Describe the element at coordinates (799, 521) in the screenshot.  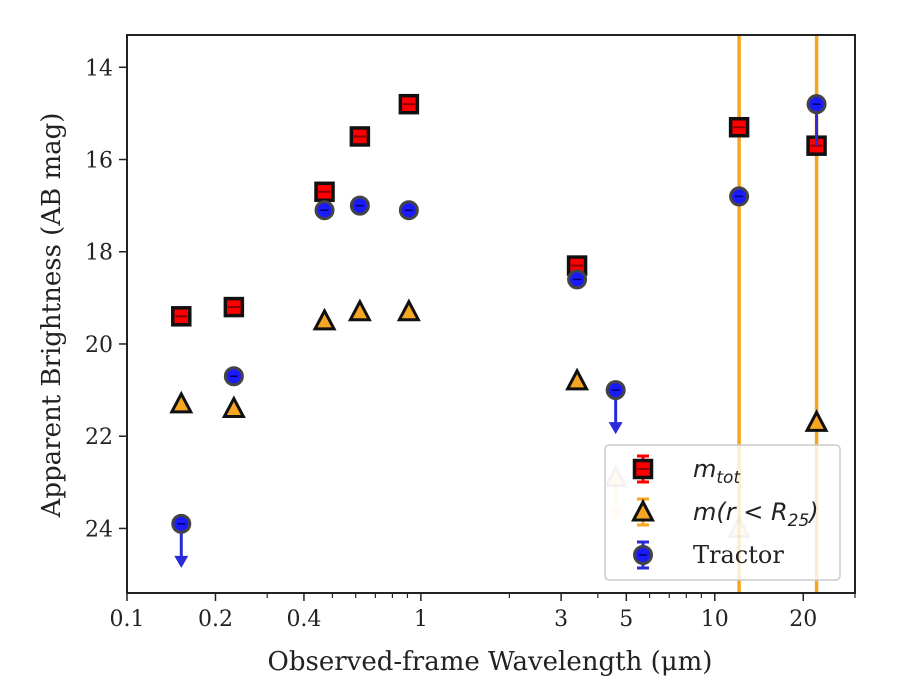
I see `legend-label-sub-mr25: 25` at that location.